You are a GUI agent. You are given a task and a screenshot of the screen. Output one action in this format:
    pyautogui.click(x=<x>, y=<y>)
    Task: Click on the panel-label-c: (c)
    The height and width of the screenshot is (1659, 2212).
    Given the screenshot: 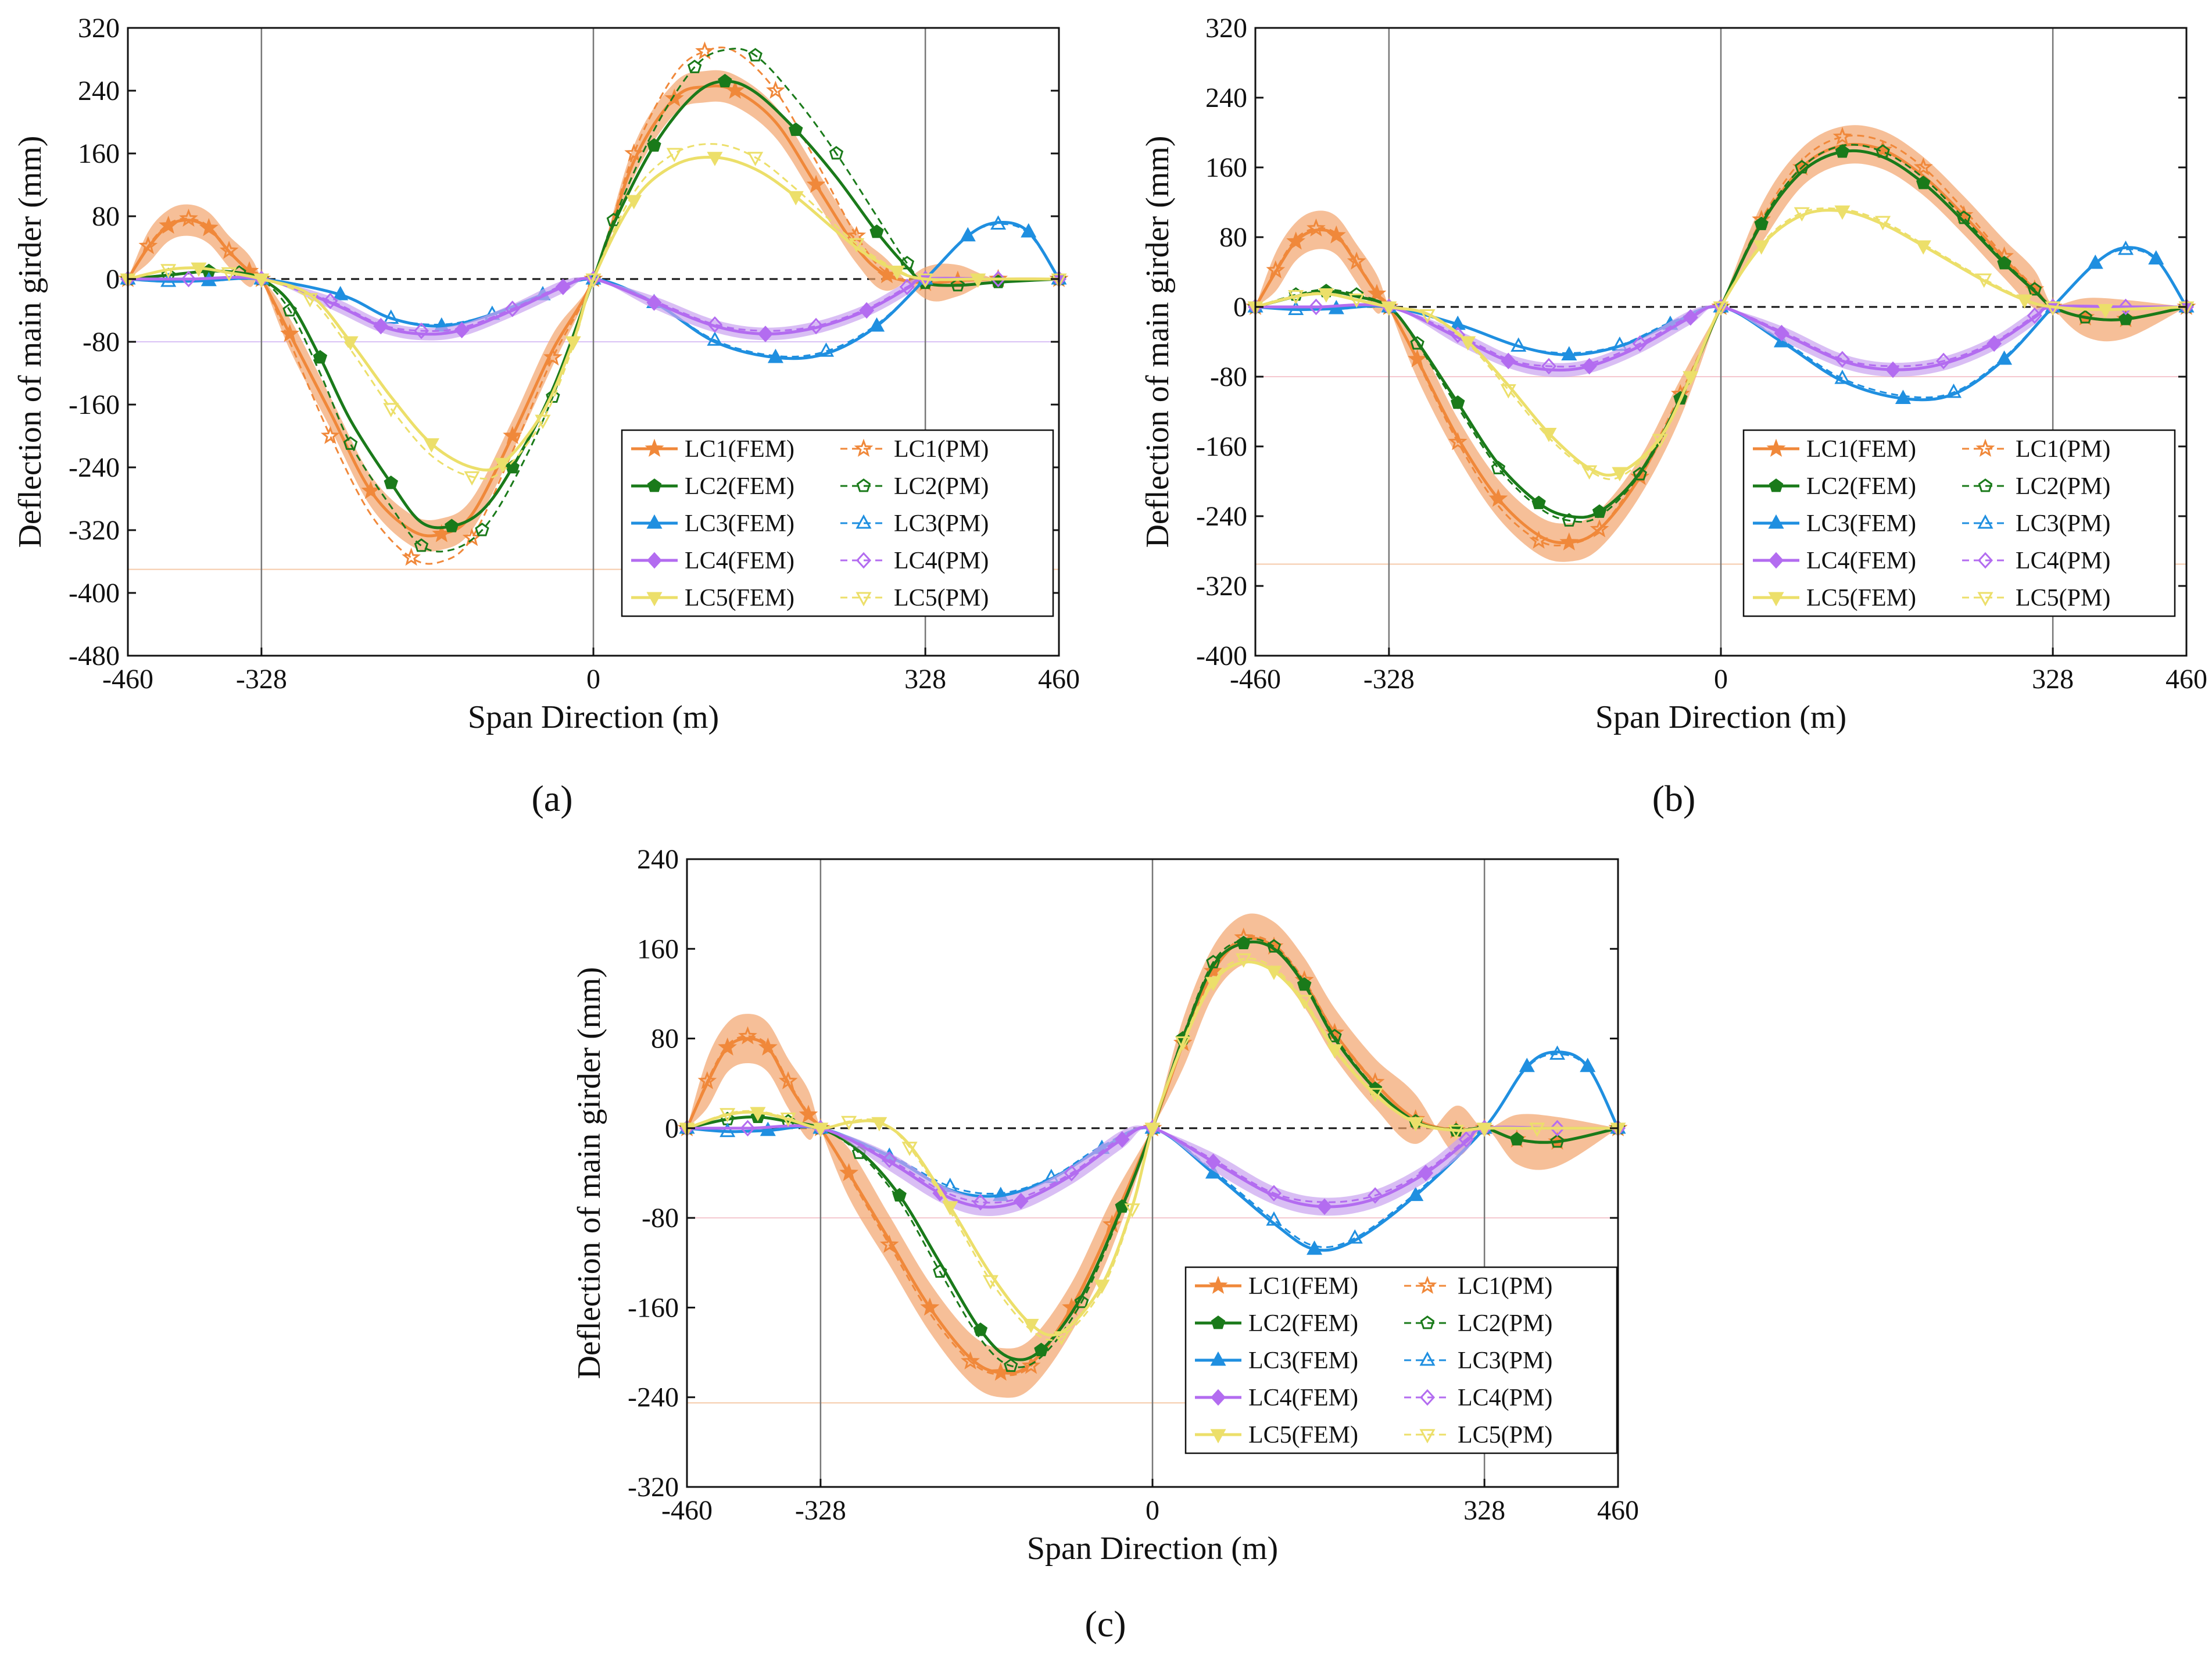 What is the action you would take?
    pyautogui.click(x=1105, y=1623)
    